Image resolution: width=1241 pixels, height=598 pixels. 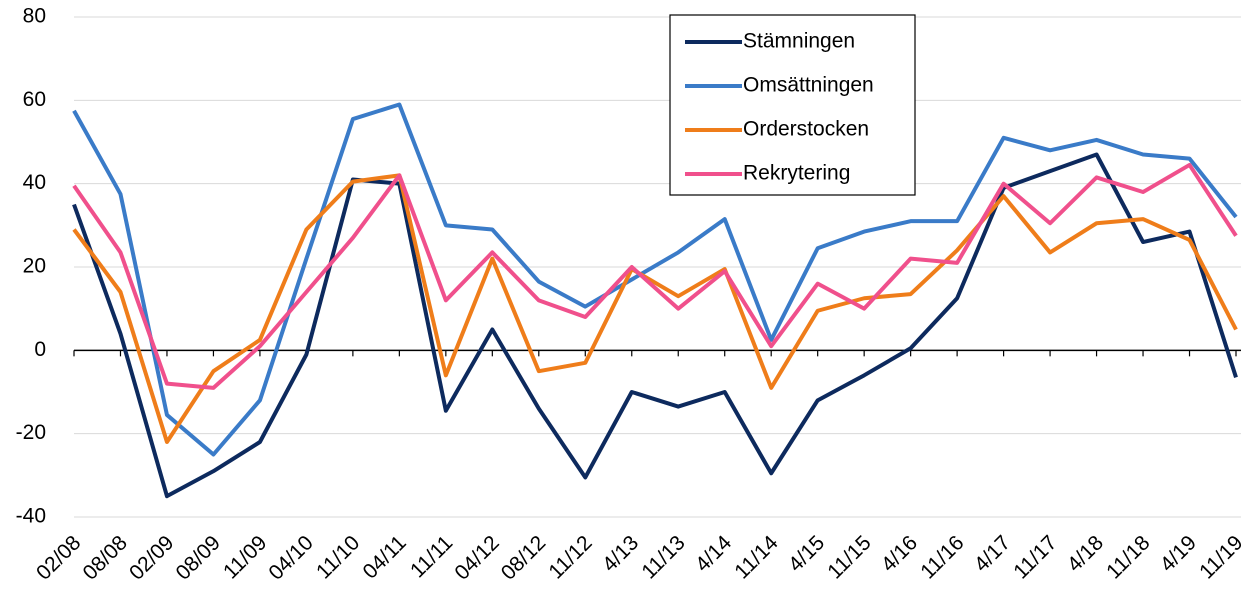 What do you see at coordinates (799, 41) in the screenshot?
I see `legend-label: Stämningen` at bounding box center [799, 41].